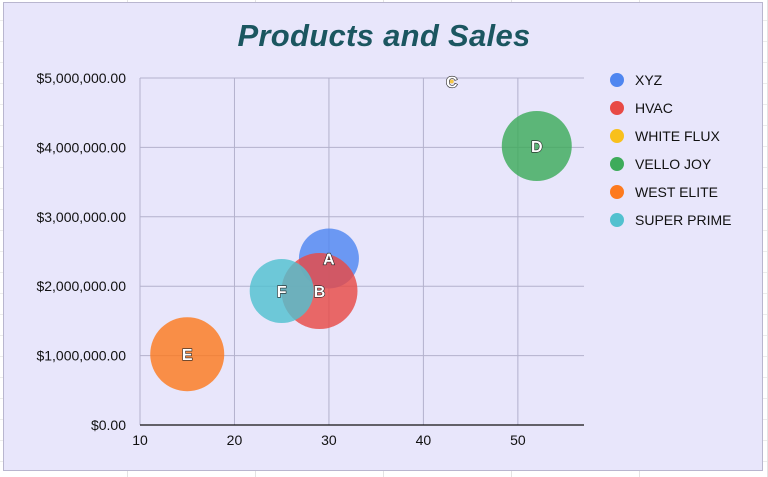 The height and width of the screenshot is (477, 768). What do you see at coordinates (81, 217) in the screenshot?
I see `y-tick-label: $3,000,000.00` at bounding box center [81, 217].